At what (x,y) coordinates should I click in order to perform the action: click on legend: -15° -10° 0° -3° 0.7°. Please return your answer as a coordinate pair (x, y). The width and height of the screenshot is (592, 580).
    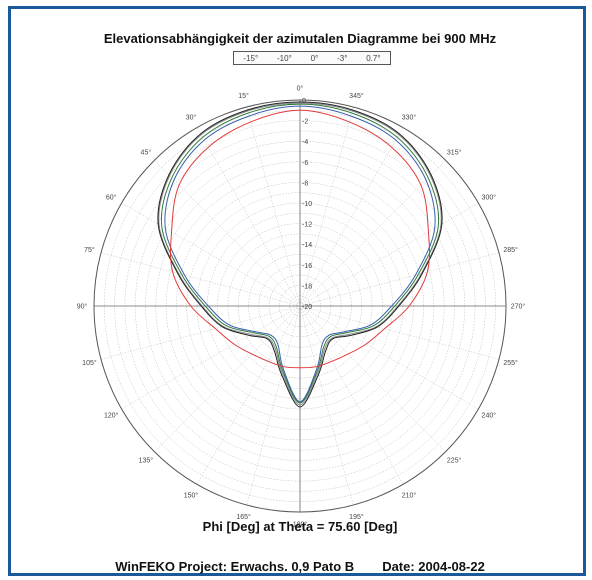
    Looking at the image, I should click on (312, 58).